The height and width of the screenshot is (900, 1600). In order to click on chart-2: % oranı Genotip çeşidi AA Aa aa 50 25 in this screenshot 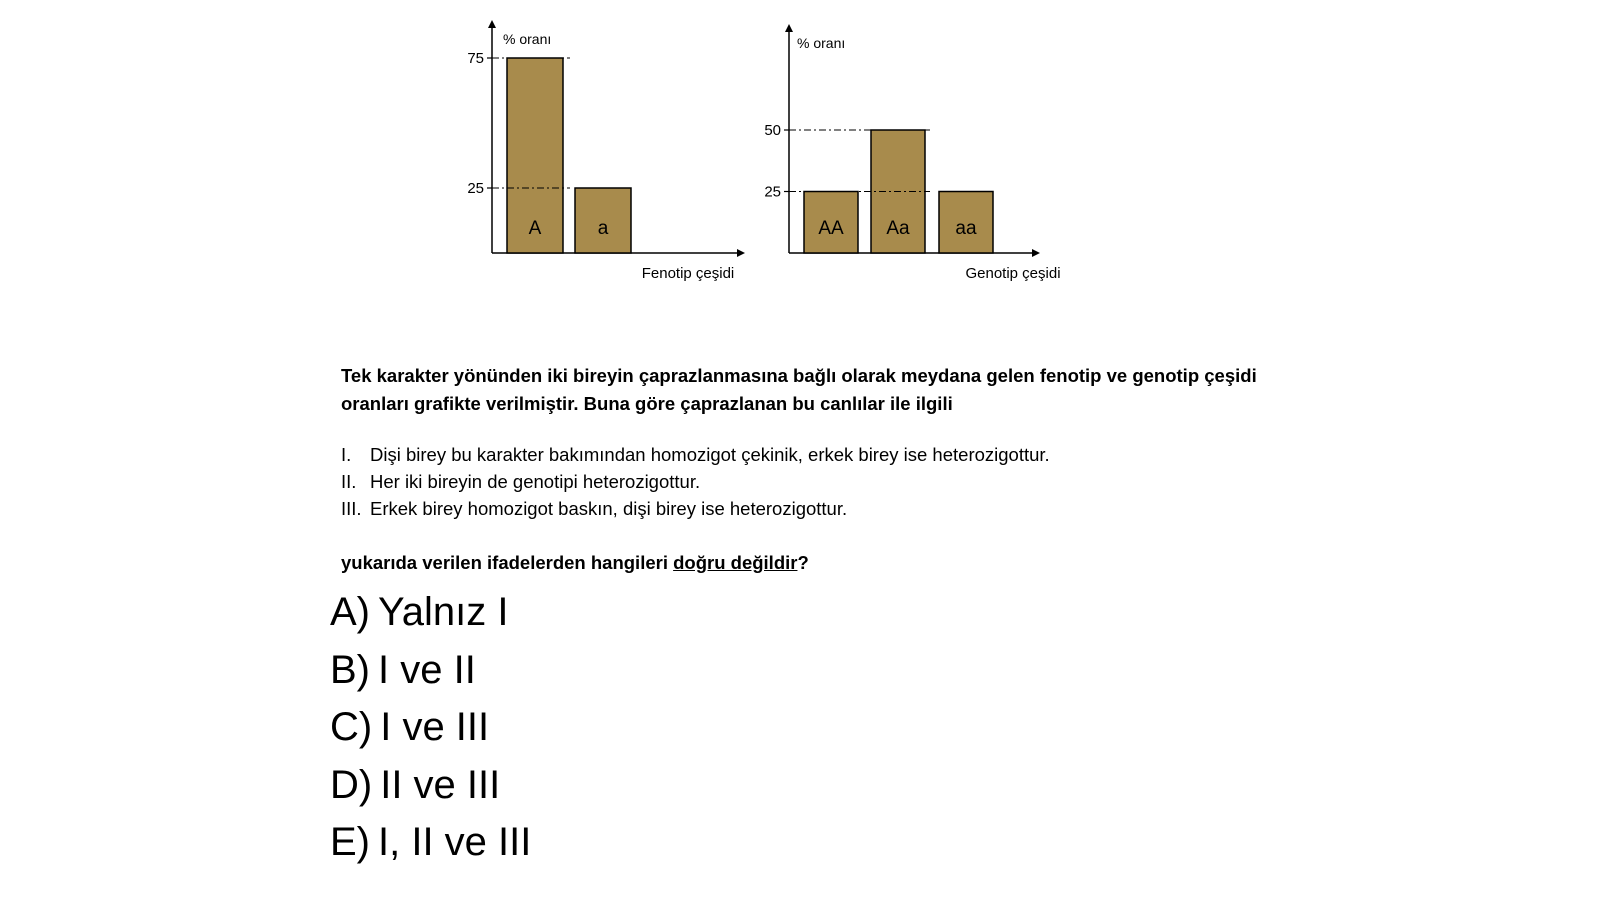, I will do `click(912, 153)`.